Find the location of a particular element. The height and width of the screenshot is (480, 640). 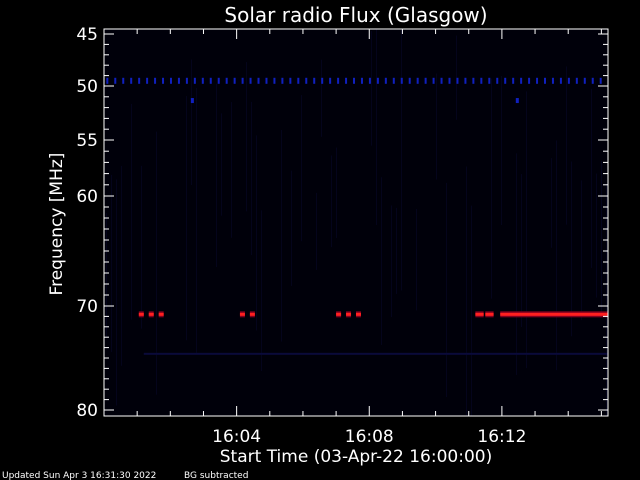

x-axis-label: Start Time (03-Apr-22 16:00:00) is located at coordinates (356, 457).